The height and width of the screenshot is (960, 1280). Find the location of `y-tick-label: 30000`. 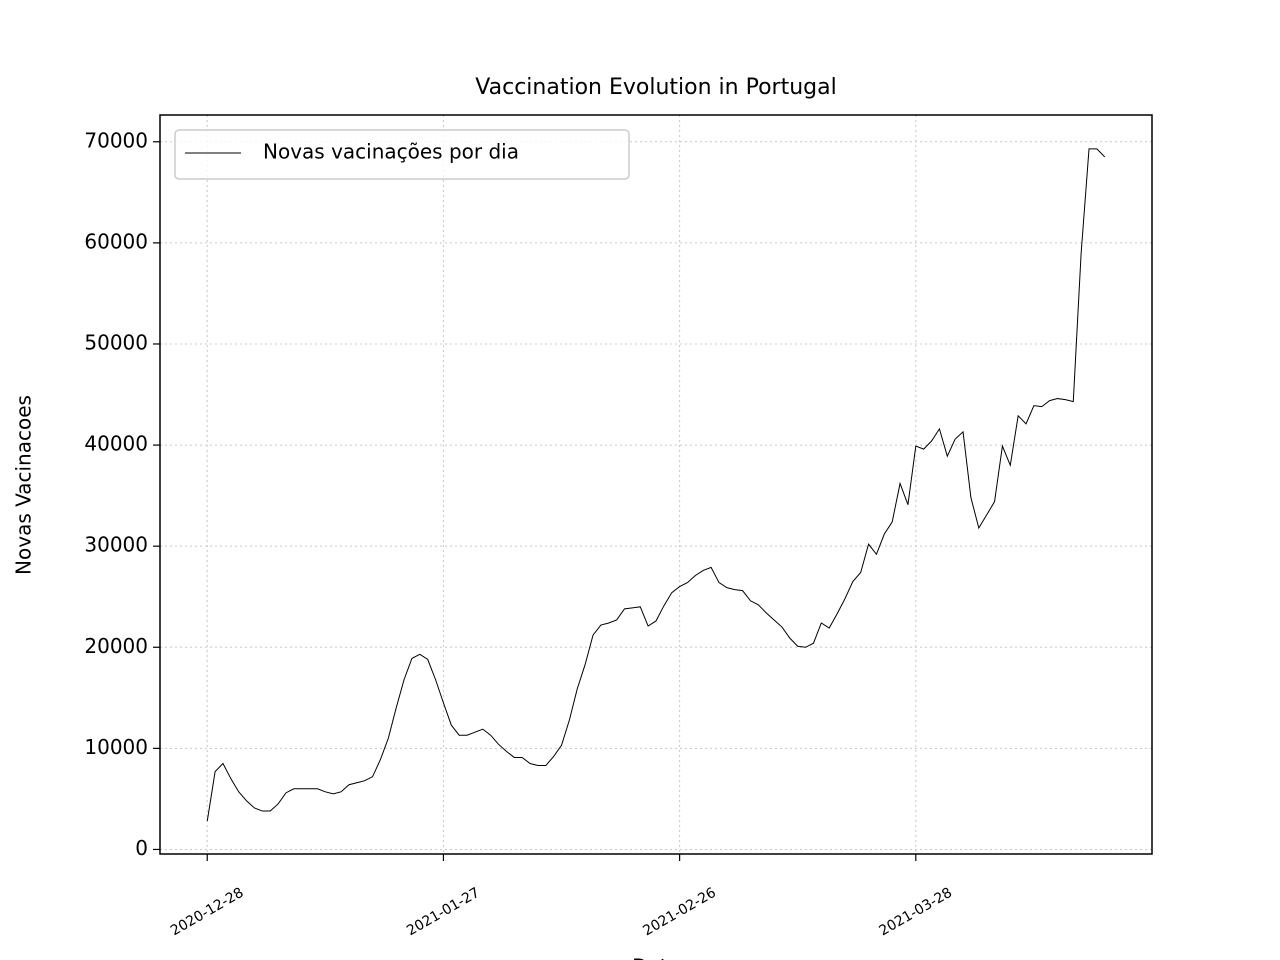

y-tick-label: 30000 is located at coordinates (116, 545).